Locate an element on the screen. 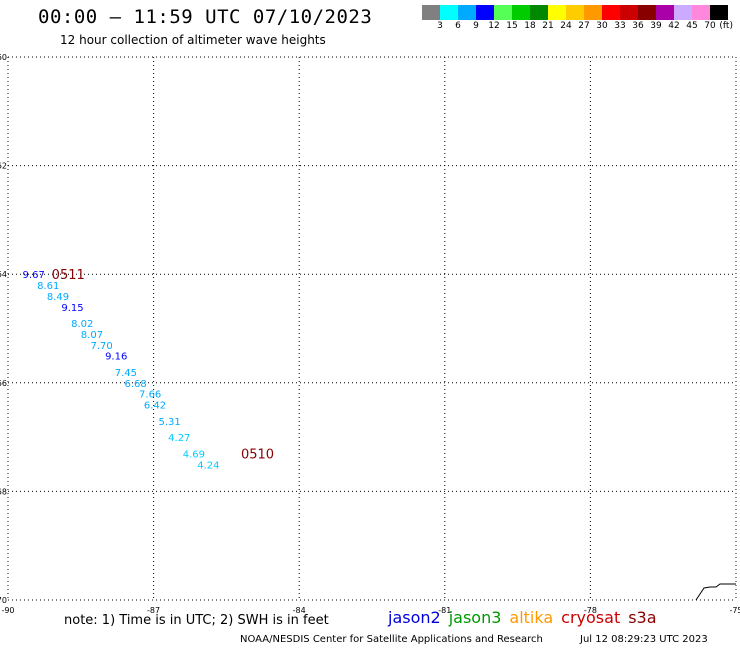  y-tick-label: -62 is located at coordinates (3, 166).